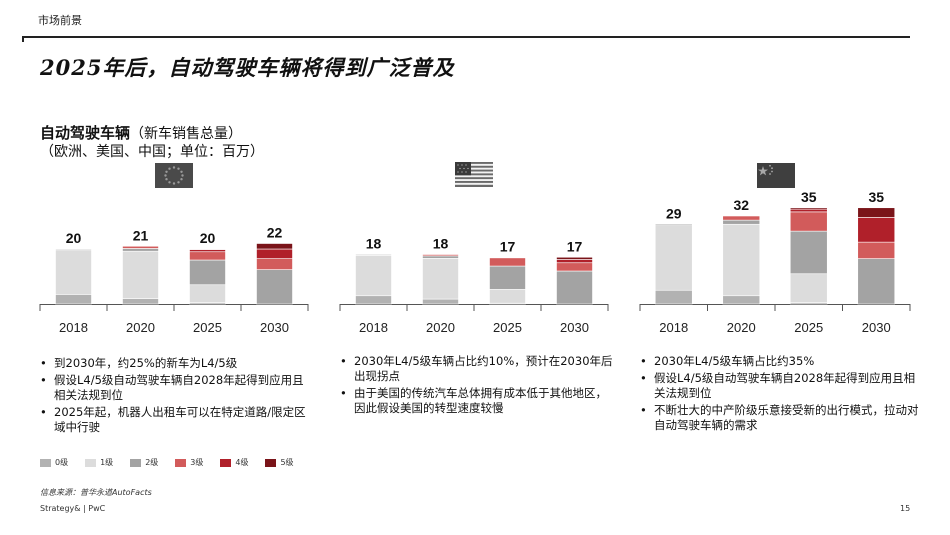 Image resolution: width=950 pixels, height=535 pixels. What do you see at coordinates (85, 133) in the screenshot?
I see `subtitle-bold: 自动驾驶车辆` at bounding box center [85, 133].